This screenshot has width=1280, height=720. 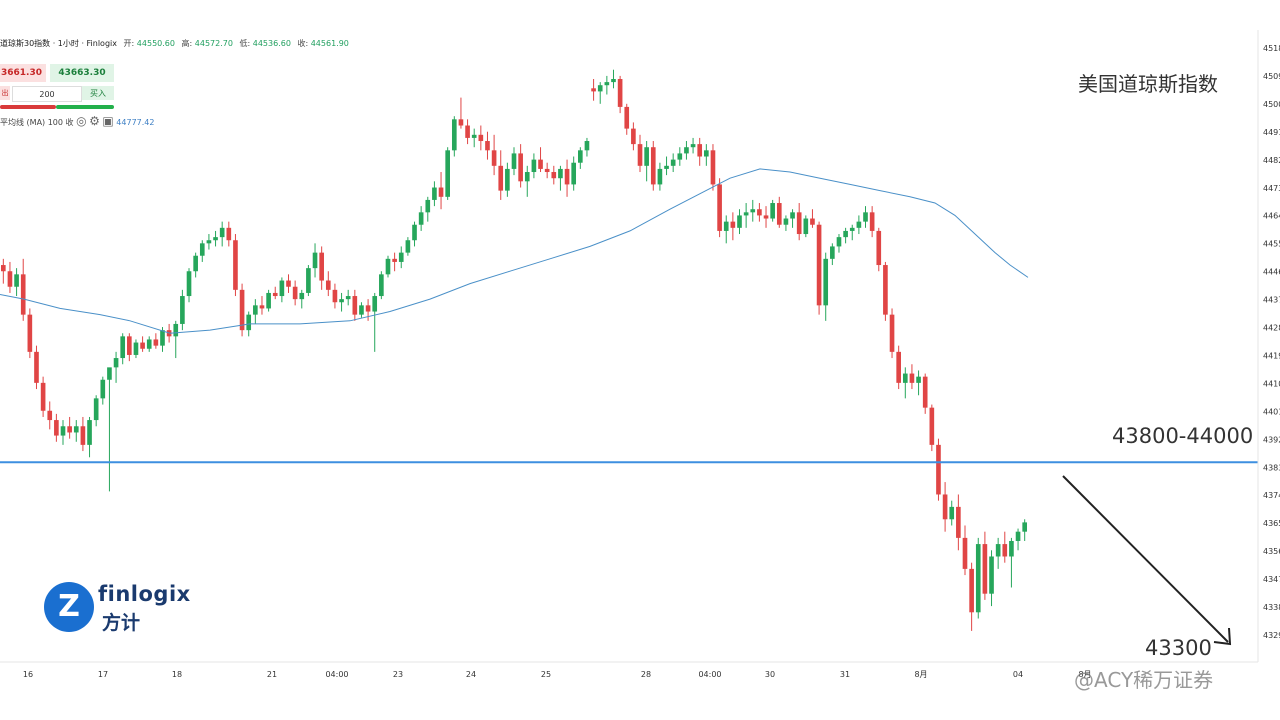 I want to click on settings-icon: ⚙, so click(x=94, y=121).